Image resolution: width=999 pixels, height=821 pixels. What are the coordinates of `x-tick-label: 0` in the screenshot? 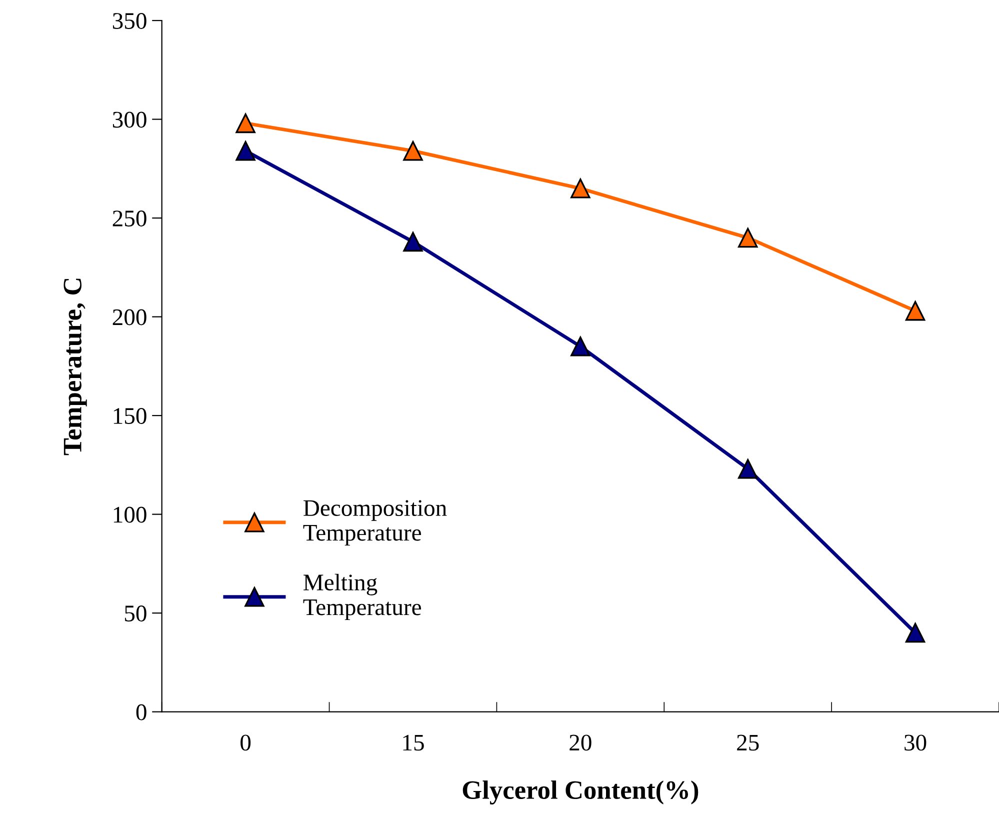 It's located at (245, 742).